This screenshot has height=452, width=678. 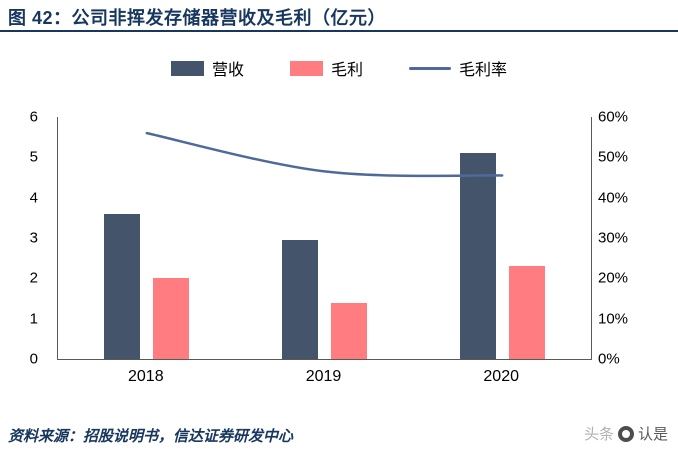 I want to click on left-axis-tick: 1, so click(x=33, y=319).